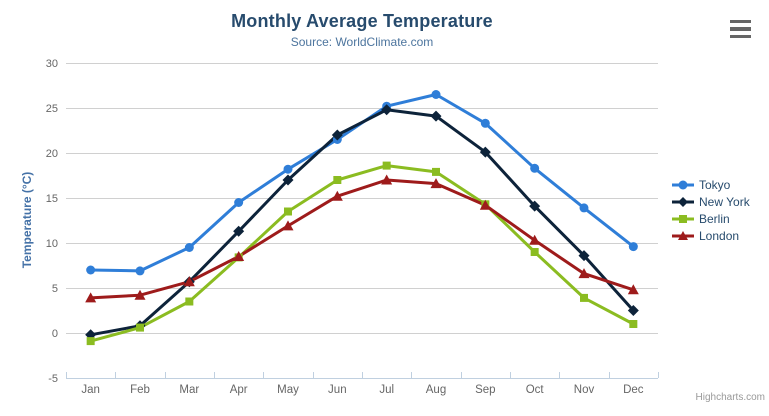 The image size is (769, 416). Describe the element at coordinates (485, 390) in the screenshot. I see `x-axis-category-label: Sep` at that location.